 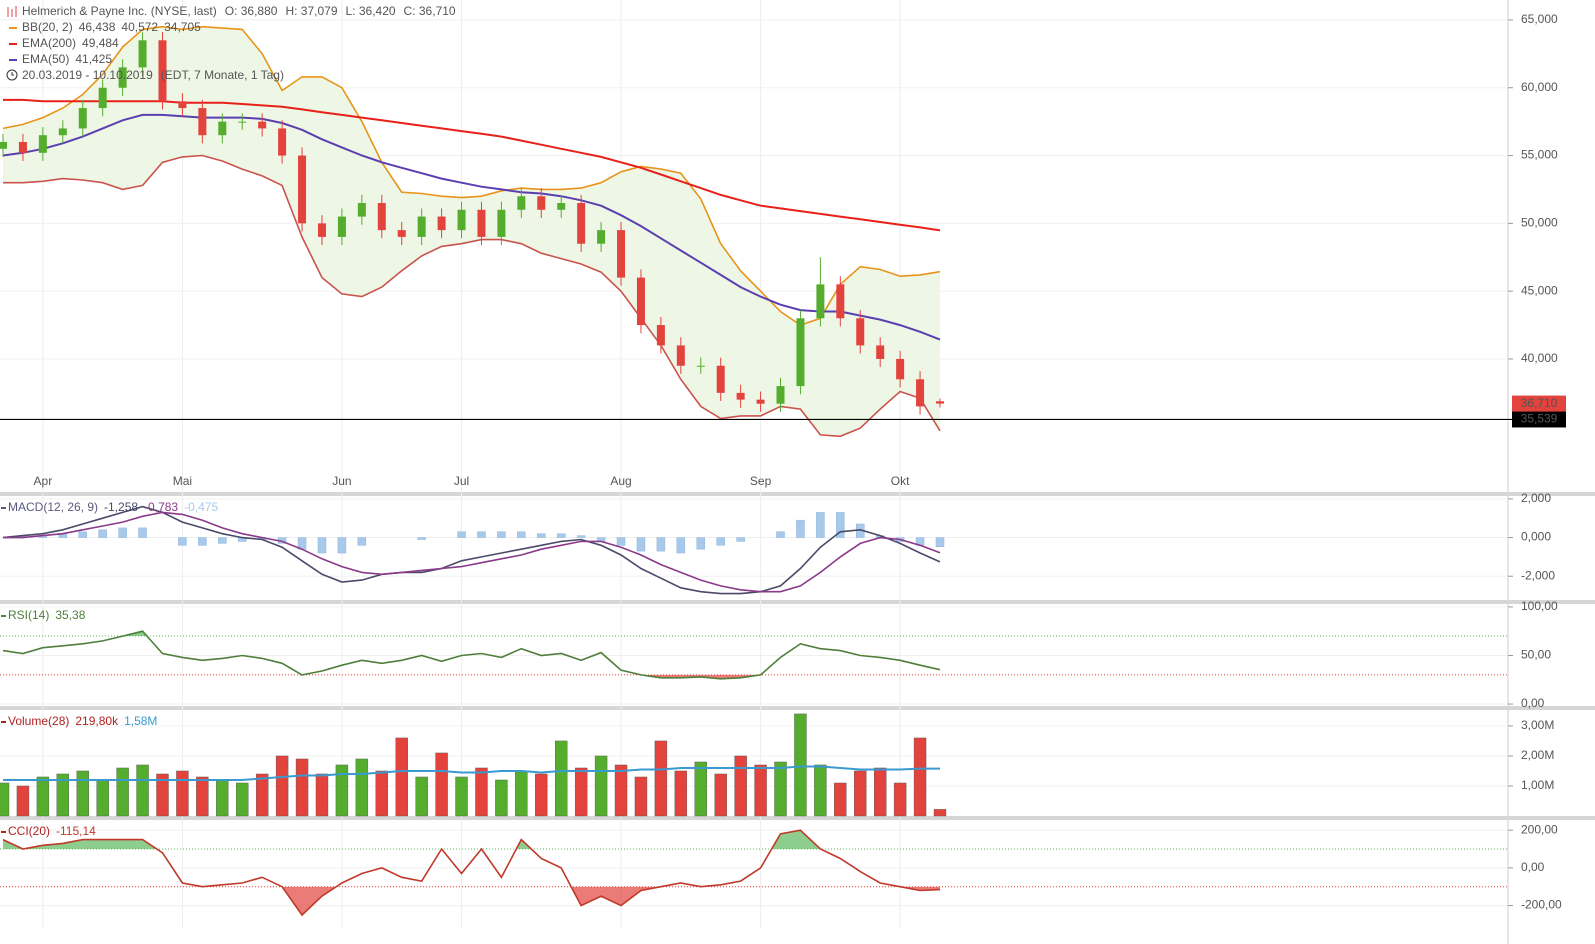 What do you see at coordinates (43, 481) in the screenshot?
I see `x-tick-label: Apr` at bounding box center [43, 481].